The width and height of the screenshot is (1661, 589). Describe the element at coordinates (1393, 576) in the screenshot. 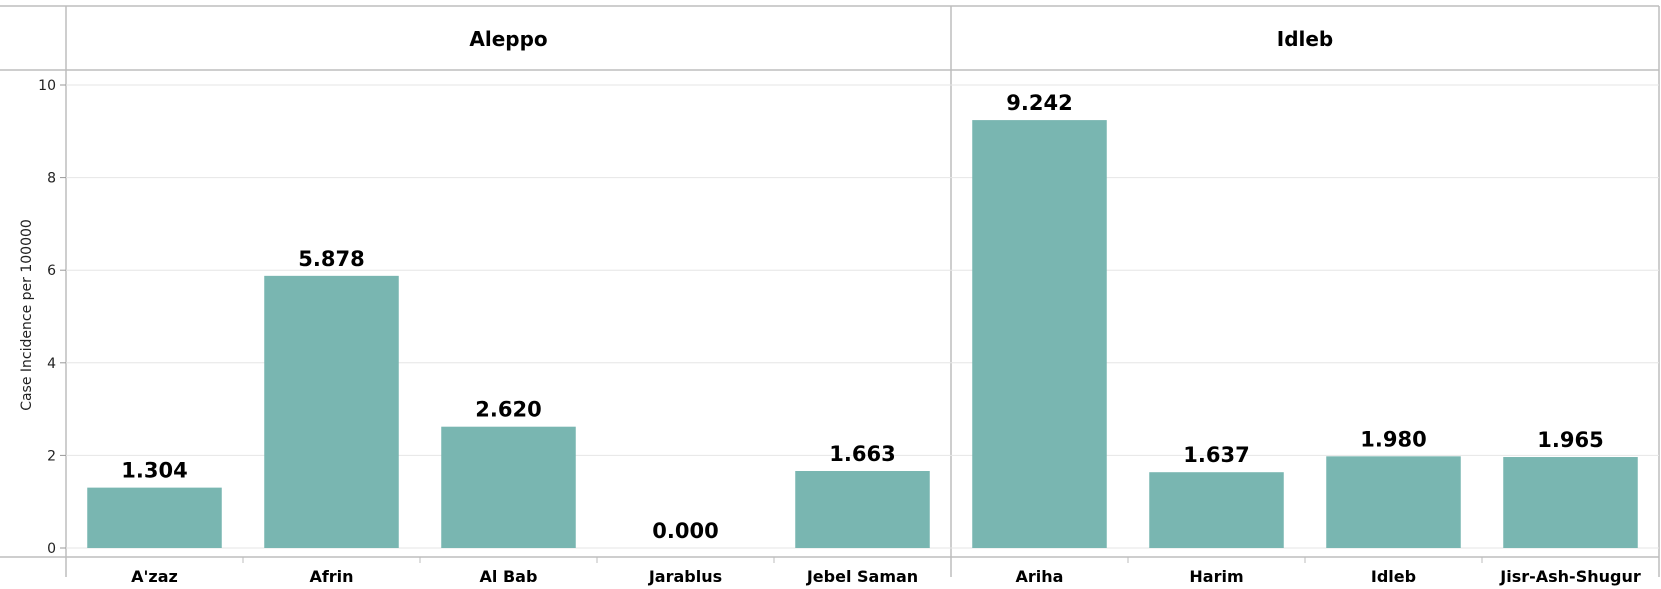

I see `x-tick-label: Idleb` at that location.